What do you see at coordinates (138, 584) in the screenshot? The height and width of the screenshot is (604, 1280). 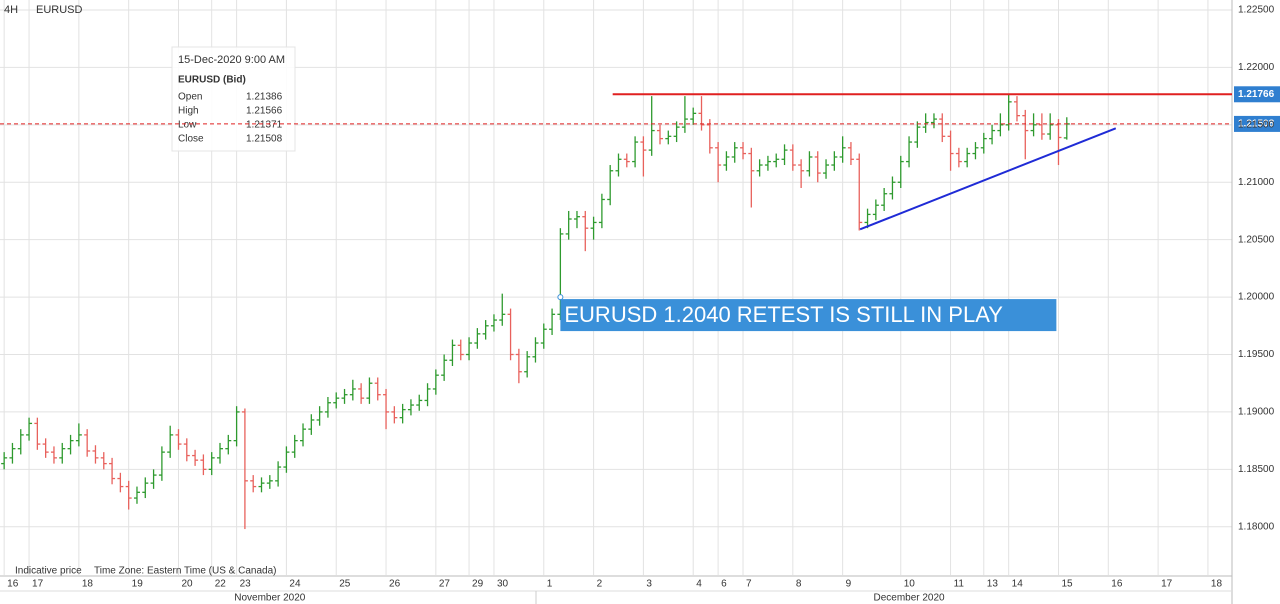 I see `x-tick-label: 19` at bounding box center [138, 584].